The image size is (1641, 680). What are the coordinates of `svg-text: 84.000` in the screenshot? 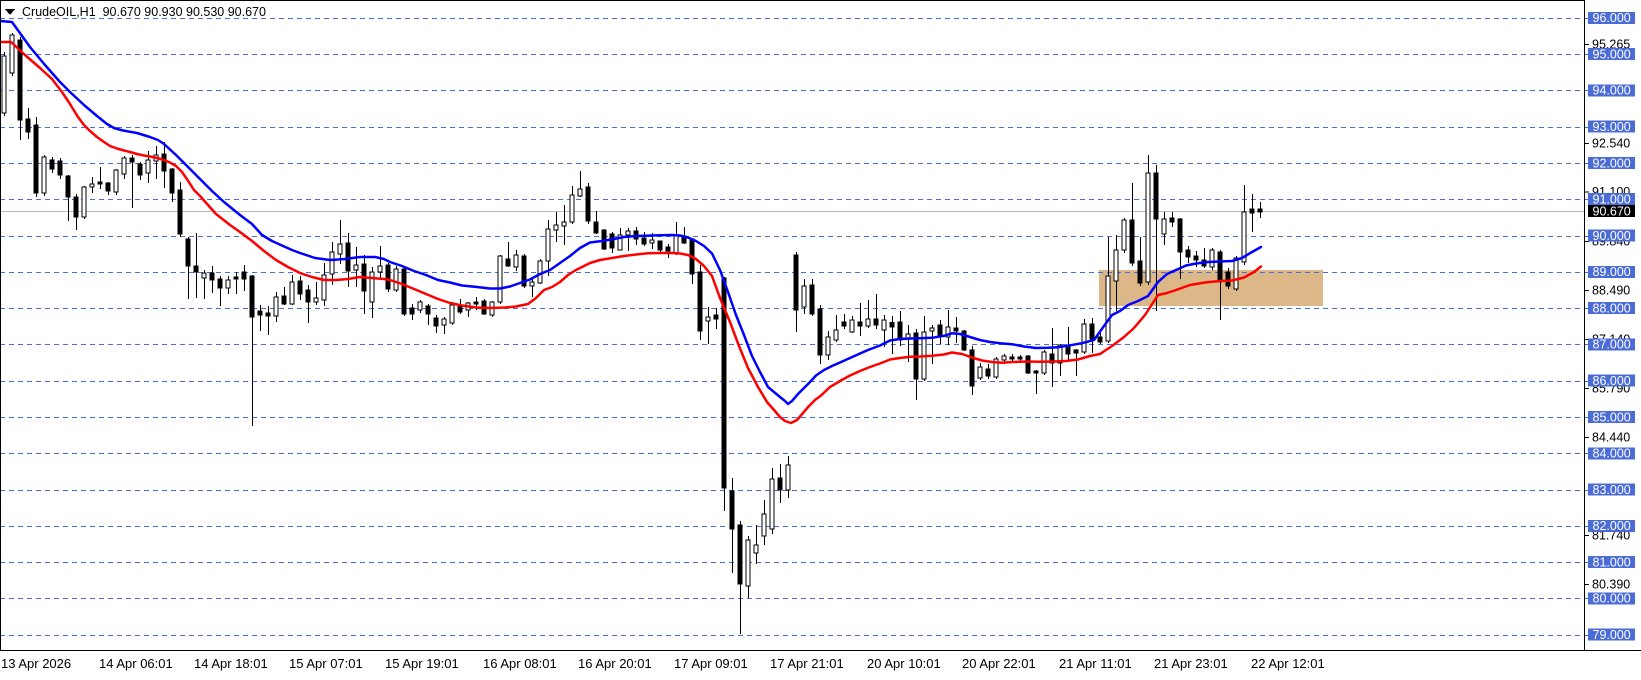 It's located at (1612, 454).